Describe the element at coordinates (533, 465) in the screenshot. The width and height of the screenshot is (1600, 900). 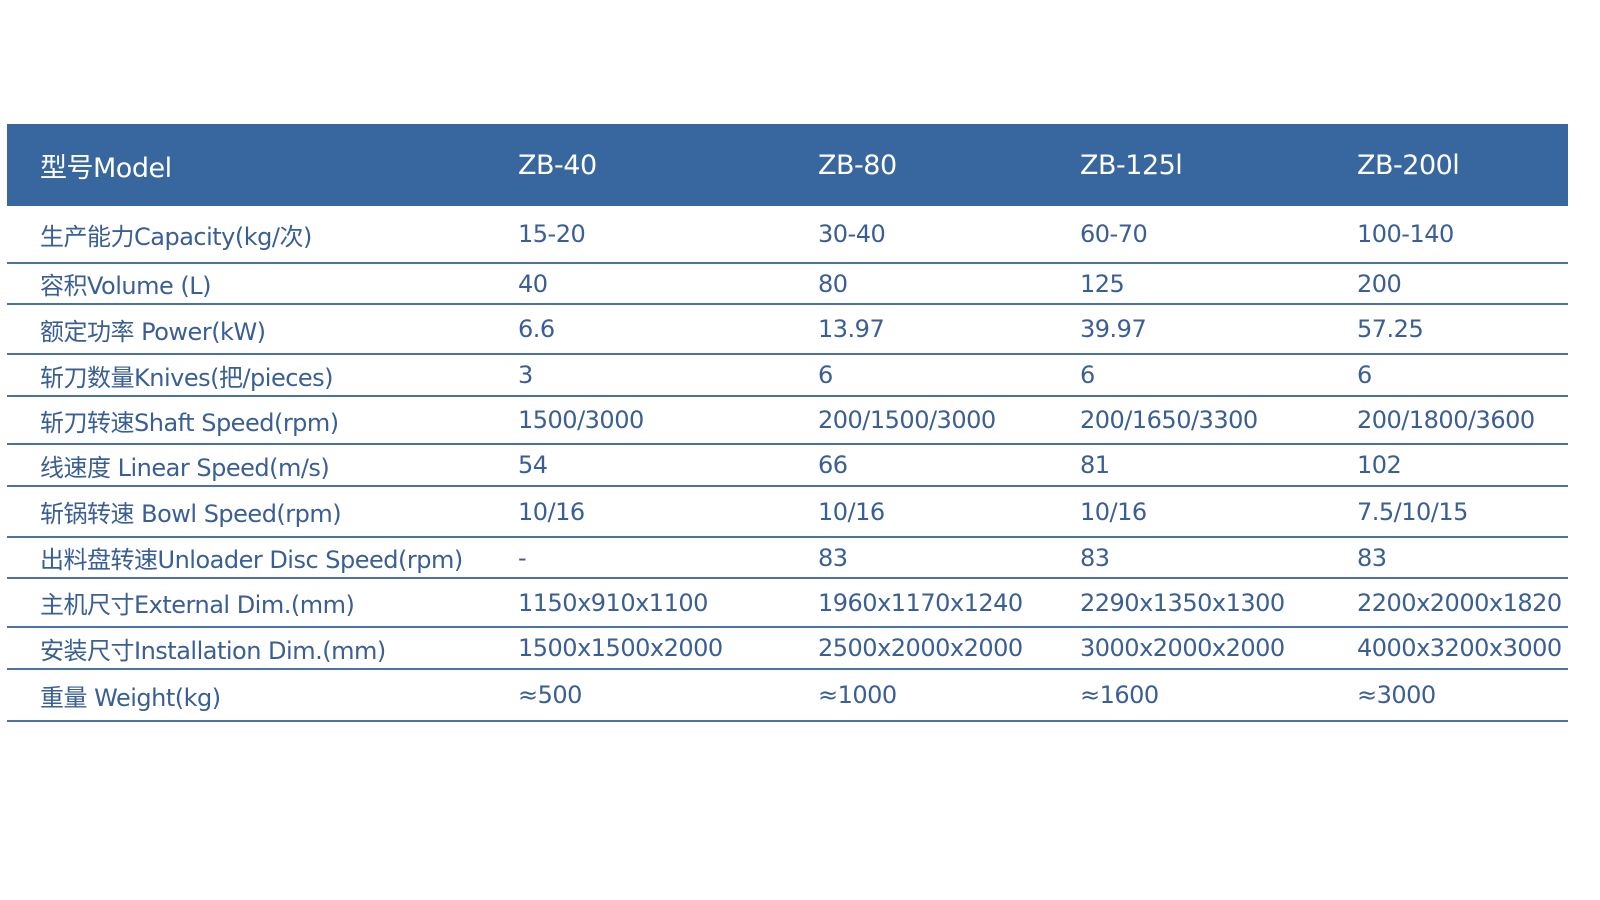
I see `cell-value: 54` at that location.